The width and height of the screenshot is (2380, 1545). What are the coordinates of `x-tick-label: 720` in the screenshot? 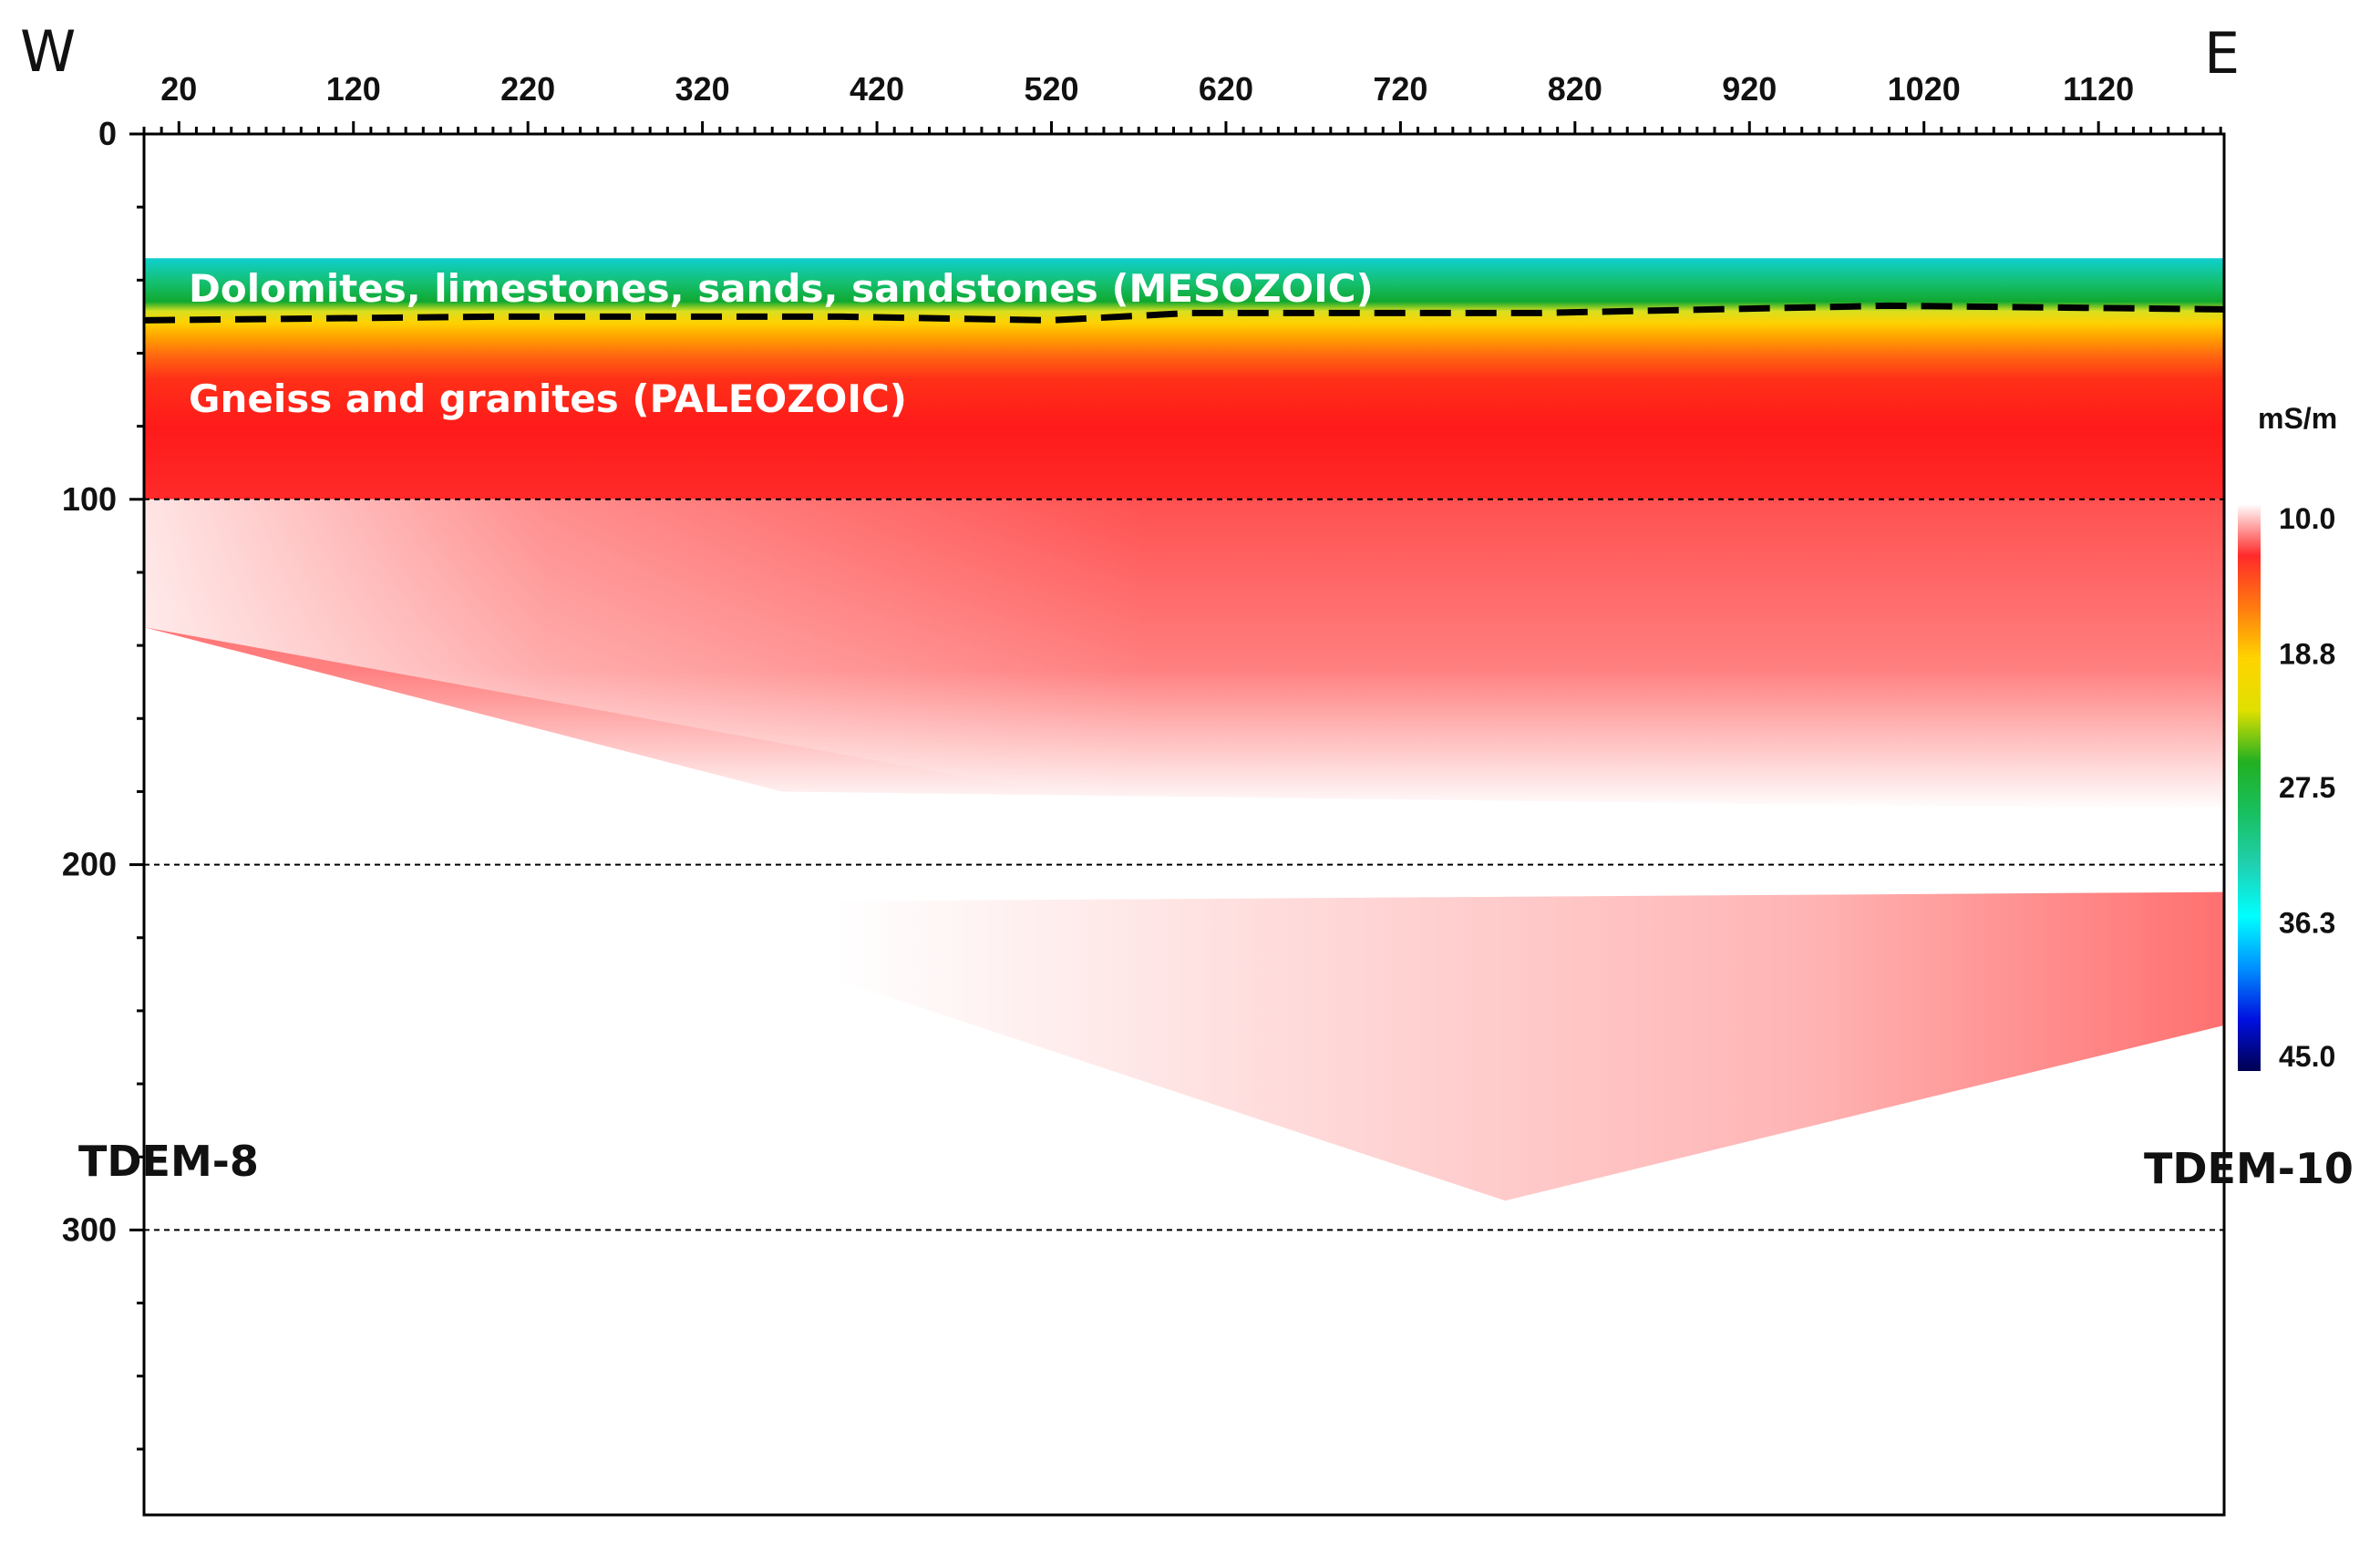 It's located at (1400, 89).